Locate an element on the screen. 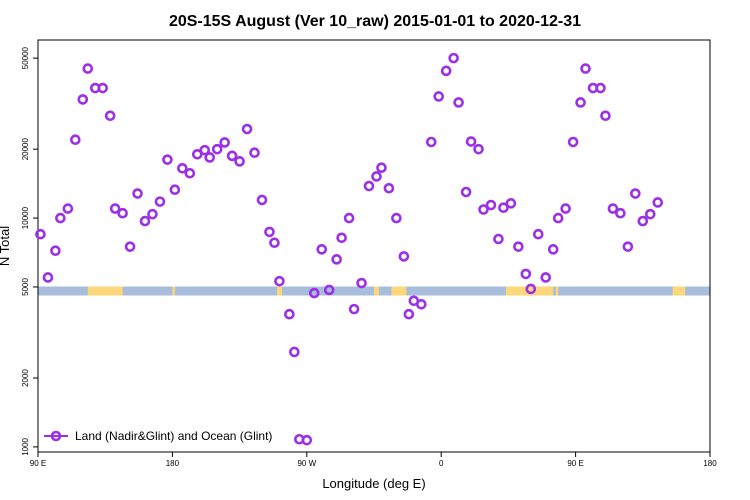  legend-marker is located at coordinates (56, 436).